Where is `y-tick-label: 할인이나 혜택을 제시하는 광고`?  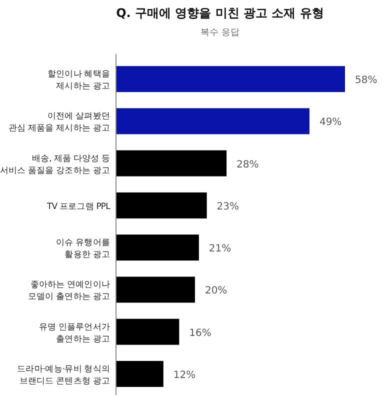
y-tick-label: 할인이나 혜택을 제시하는 광고 is located at coordinates (78, 81).